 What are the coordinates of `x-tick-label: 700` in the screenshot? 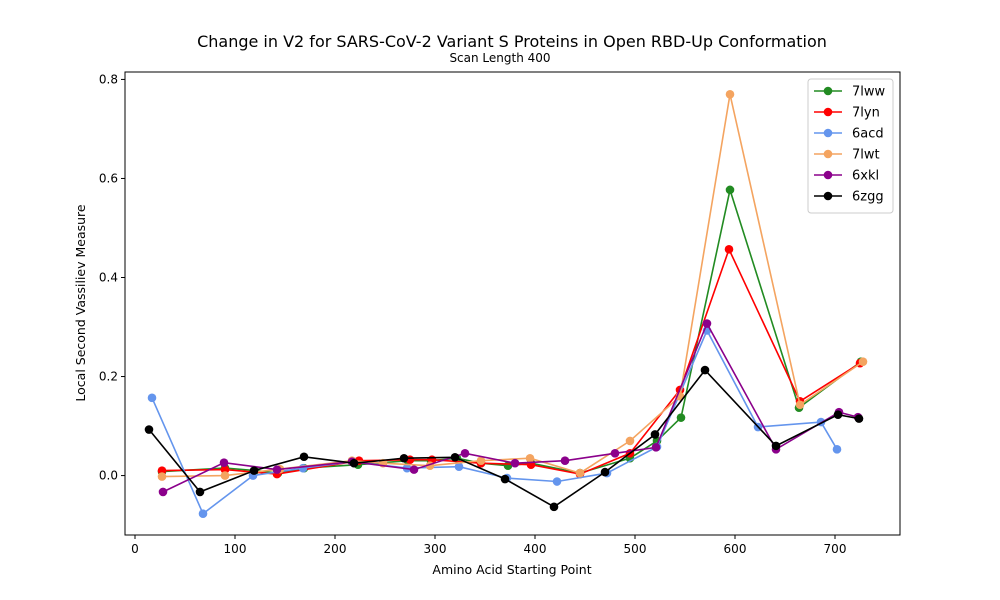 It's located at (835, 549).